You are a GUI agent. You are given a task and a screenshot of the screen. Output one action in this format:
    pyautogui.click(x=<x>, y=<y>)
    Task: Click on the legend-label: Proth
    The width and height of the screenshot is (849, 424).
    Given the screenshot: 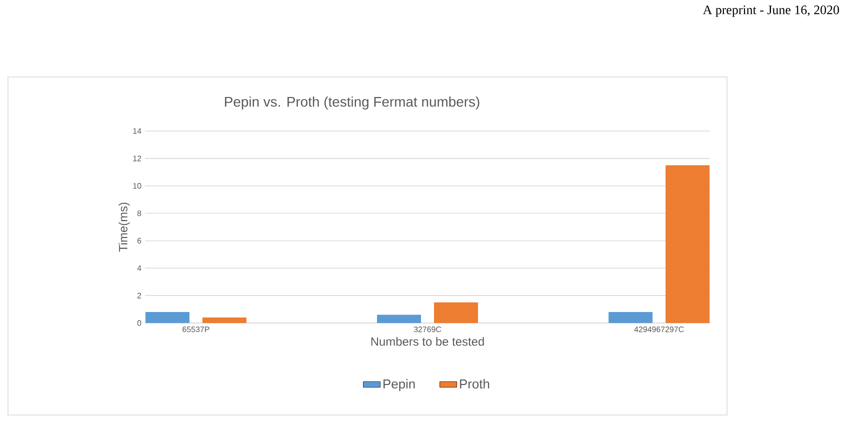 What is the action you would take?
    pyautogui.click(x=475, y=384)
    